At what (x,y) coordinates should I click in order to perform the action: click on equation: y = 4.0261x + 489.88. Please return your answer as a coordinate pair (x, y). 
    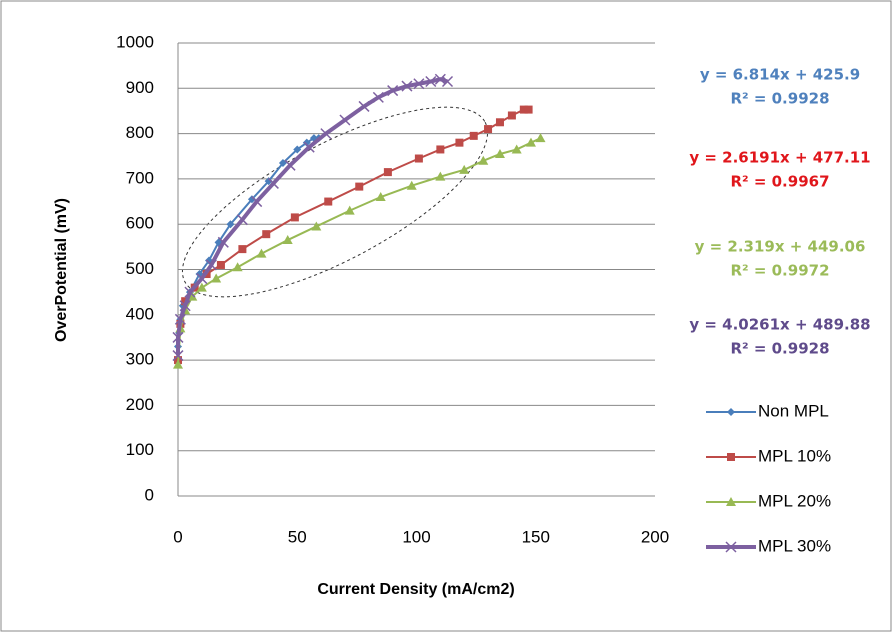
    Looking at the image, I should click on (779, 325).